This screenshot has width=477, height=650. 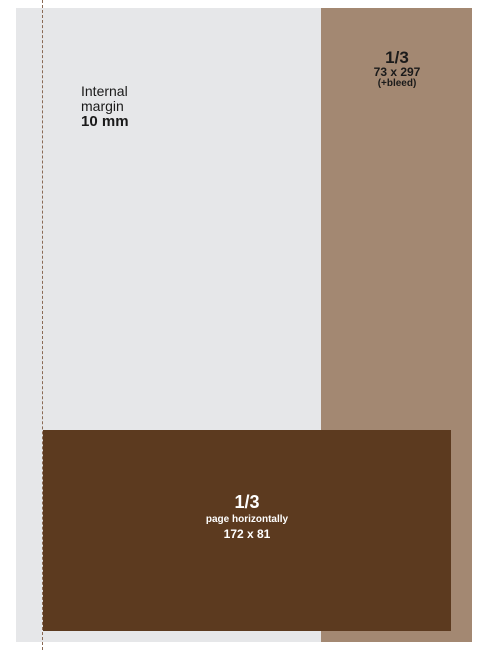 I want to click on internal-margin-label: Internal margin 10 mm, so click(x=105, y=106).